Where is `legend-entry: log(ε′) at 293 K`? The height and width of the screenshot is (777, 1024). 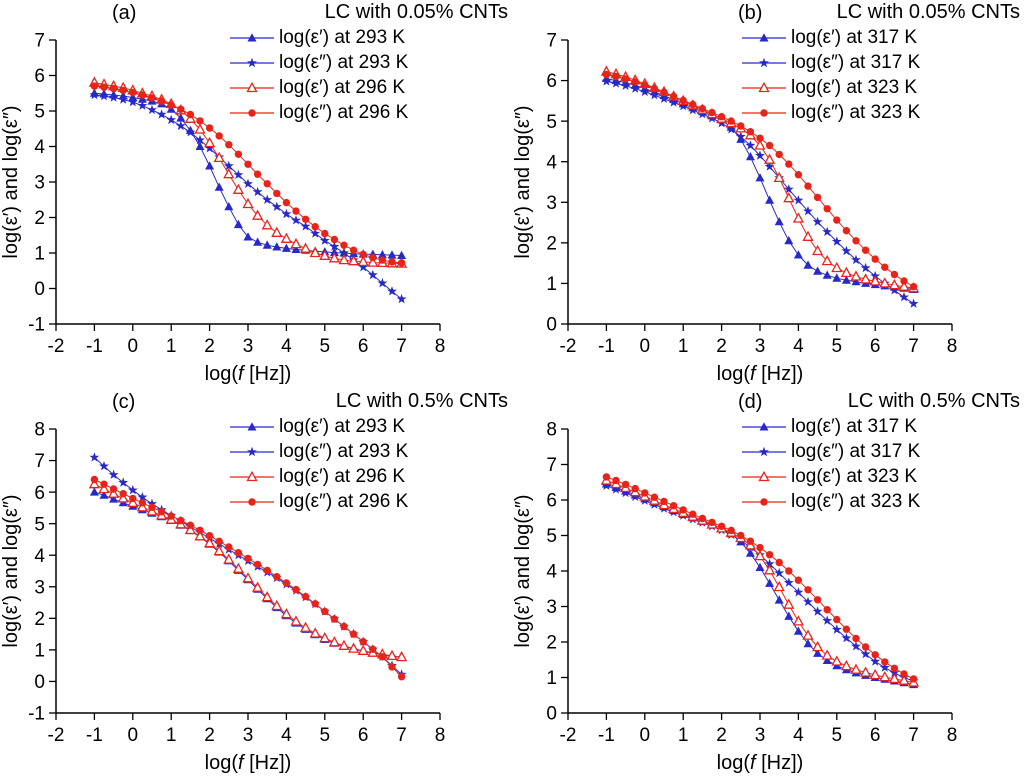 legend-entry: log(ε′) at 293 K is located at coordinates (368, 426).